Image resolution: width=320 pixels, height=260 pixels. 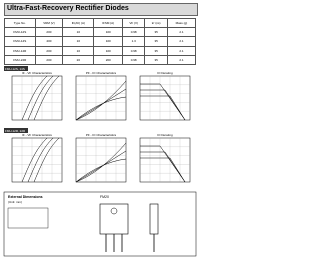 I want to click on row: FMU-22R 200 20 200 0.98 35 2.1, so click(x=100, y=59).